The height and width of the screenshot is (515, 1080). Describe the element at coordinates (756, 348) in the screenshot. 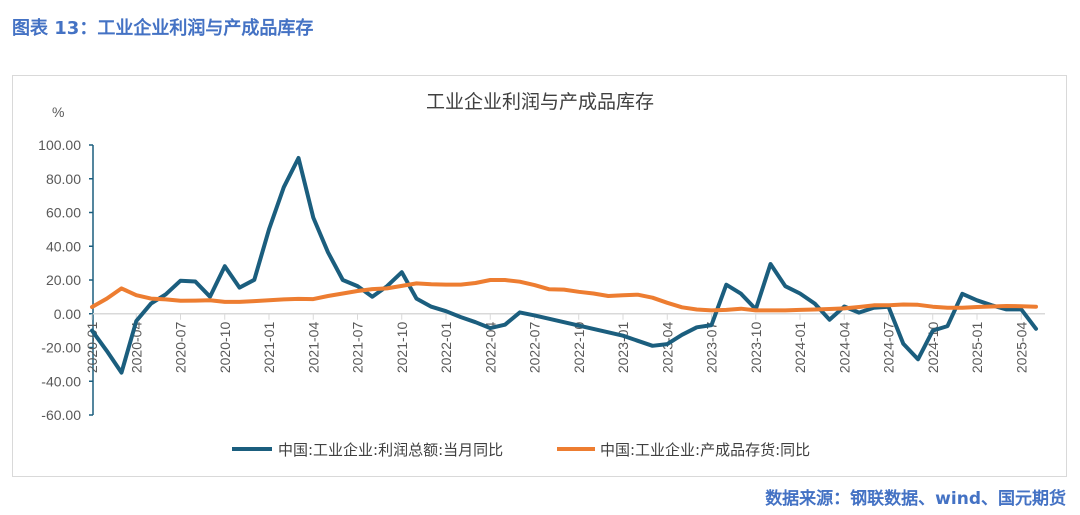

I see `x-tick-label: 2023-10` at that location.